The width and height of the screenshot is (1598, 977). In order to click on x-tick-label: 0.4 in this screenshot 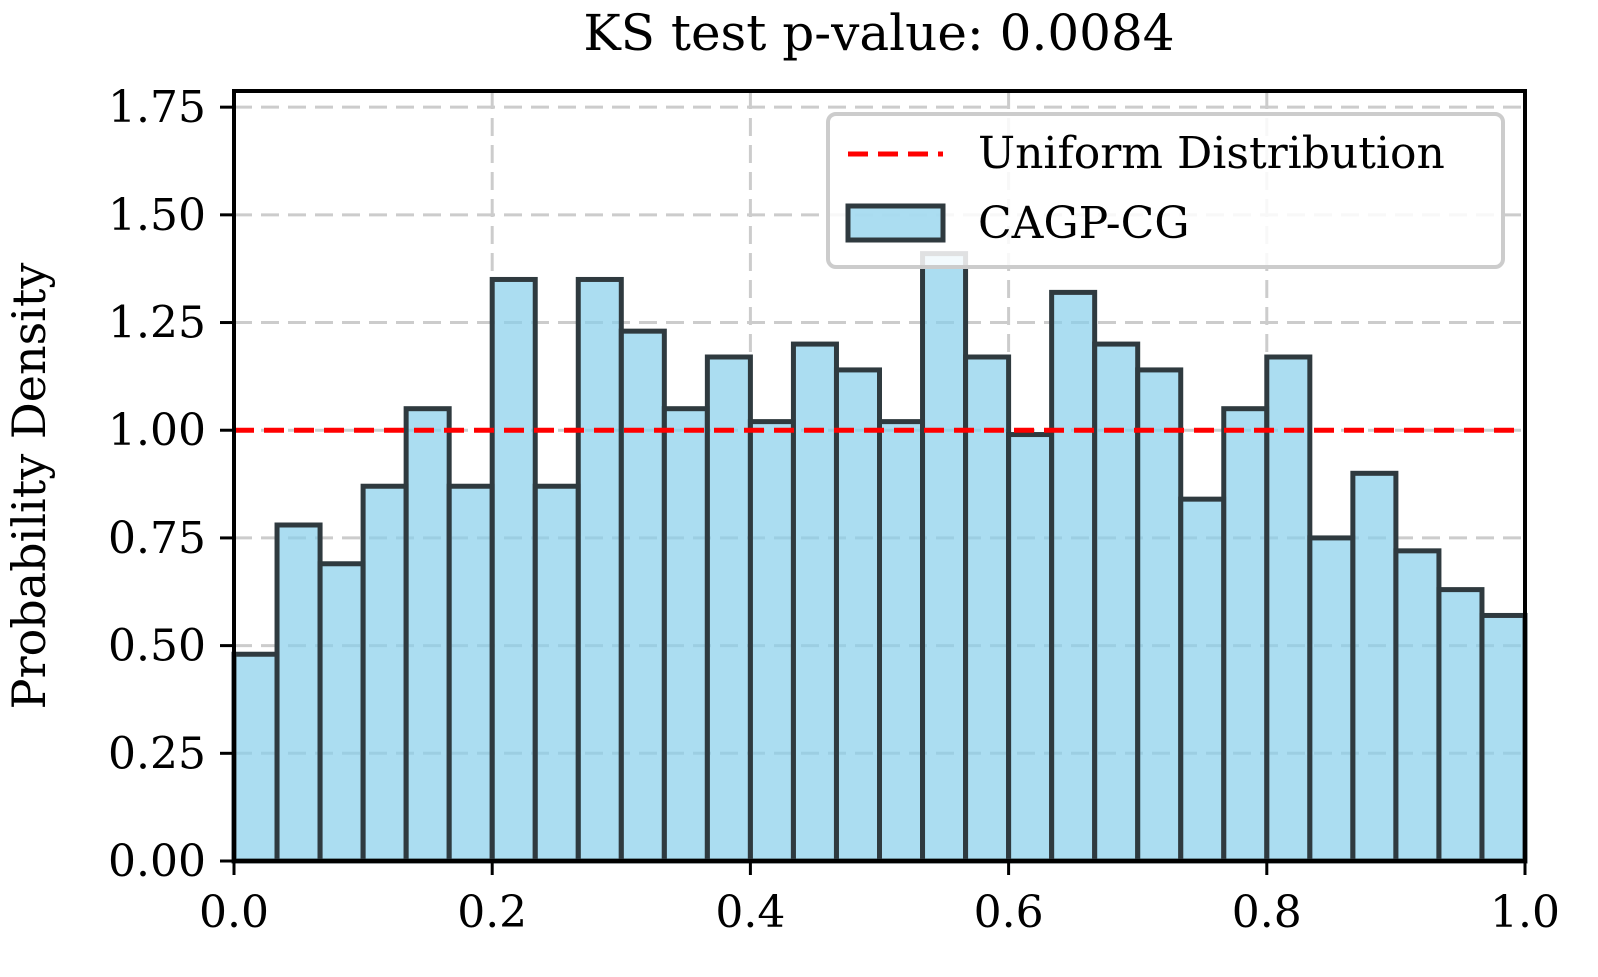, I will do `click(750, 912)`.